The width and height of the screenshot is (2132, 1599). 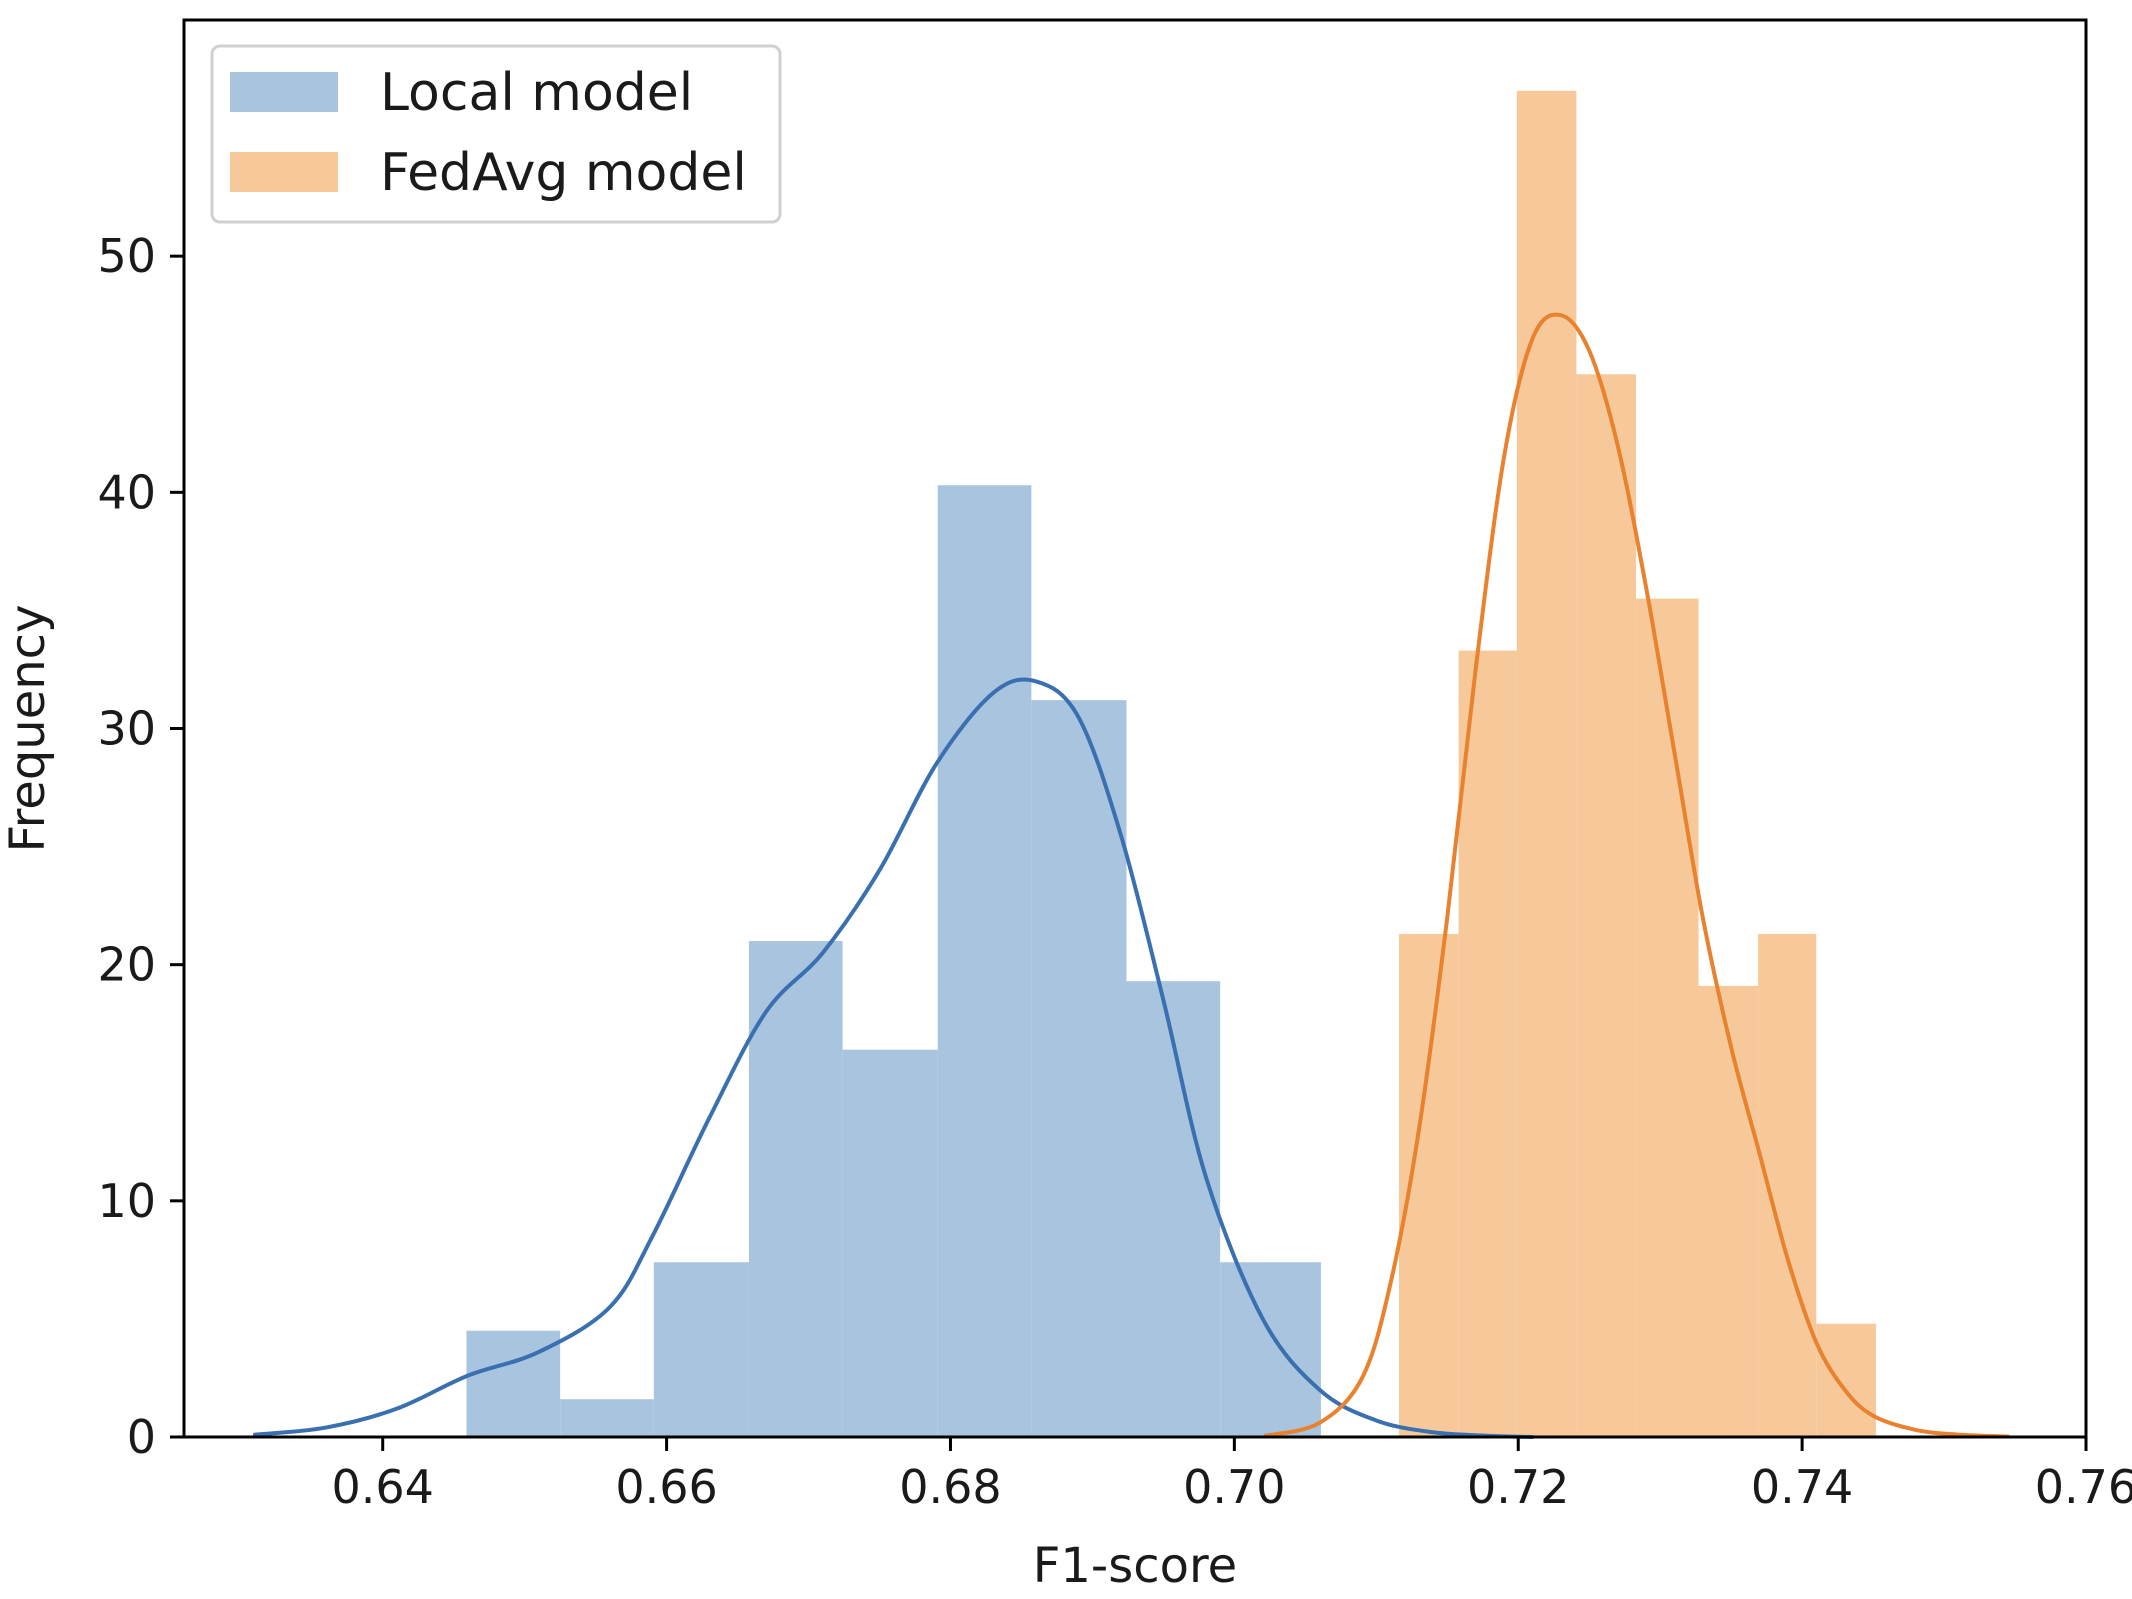 What do you see at coordinates (1234, 1487) in the screenshot?
I see `x-tick-label: 0.70` at bounding box center [1234, 1487].